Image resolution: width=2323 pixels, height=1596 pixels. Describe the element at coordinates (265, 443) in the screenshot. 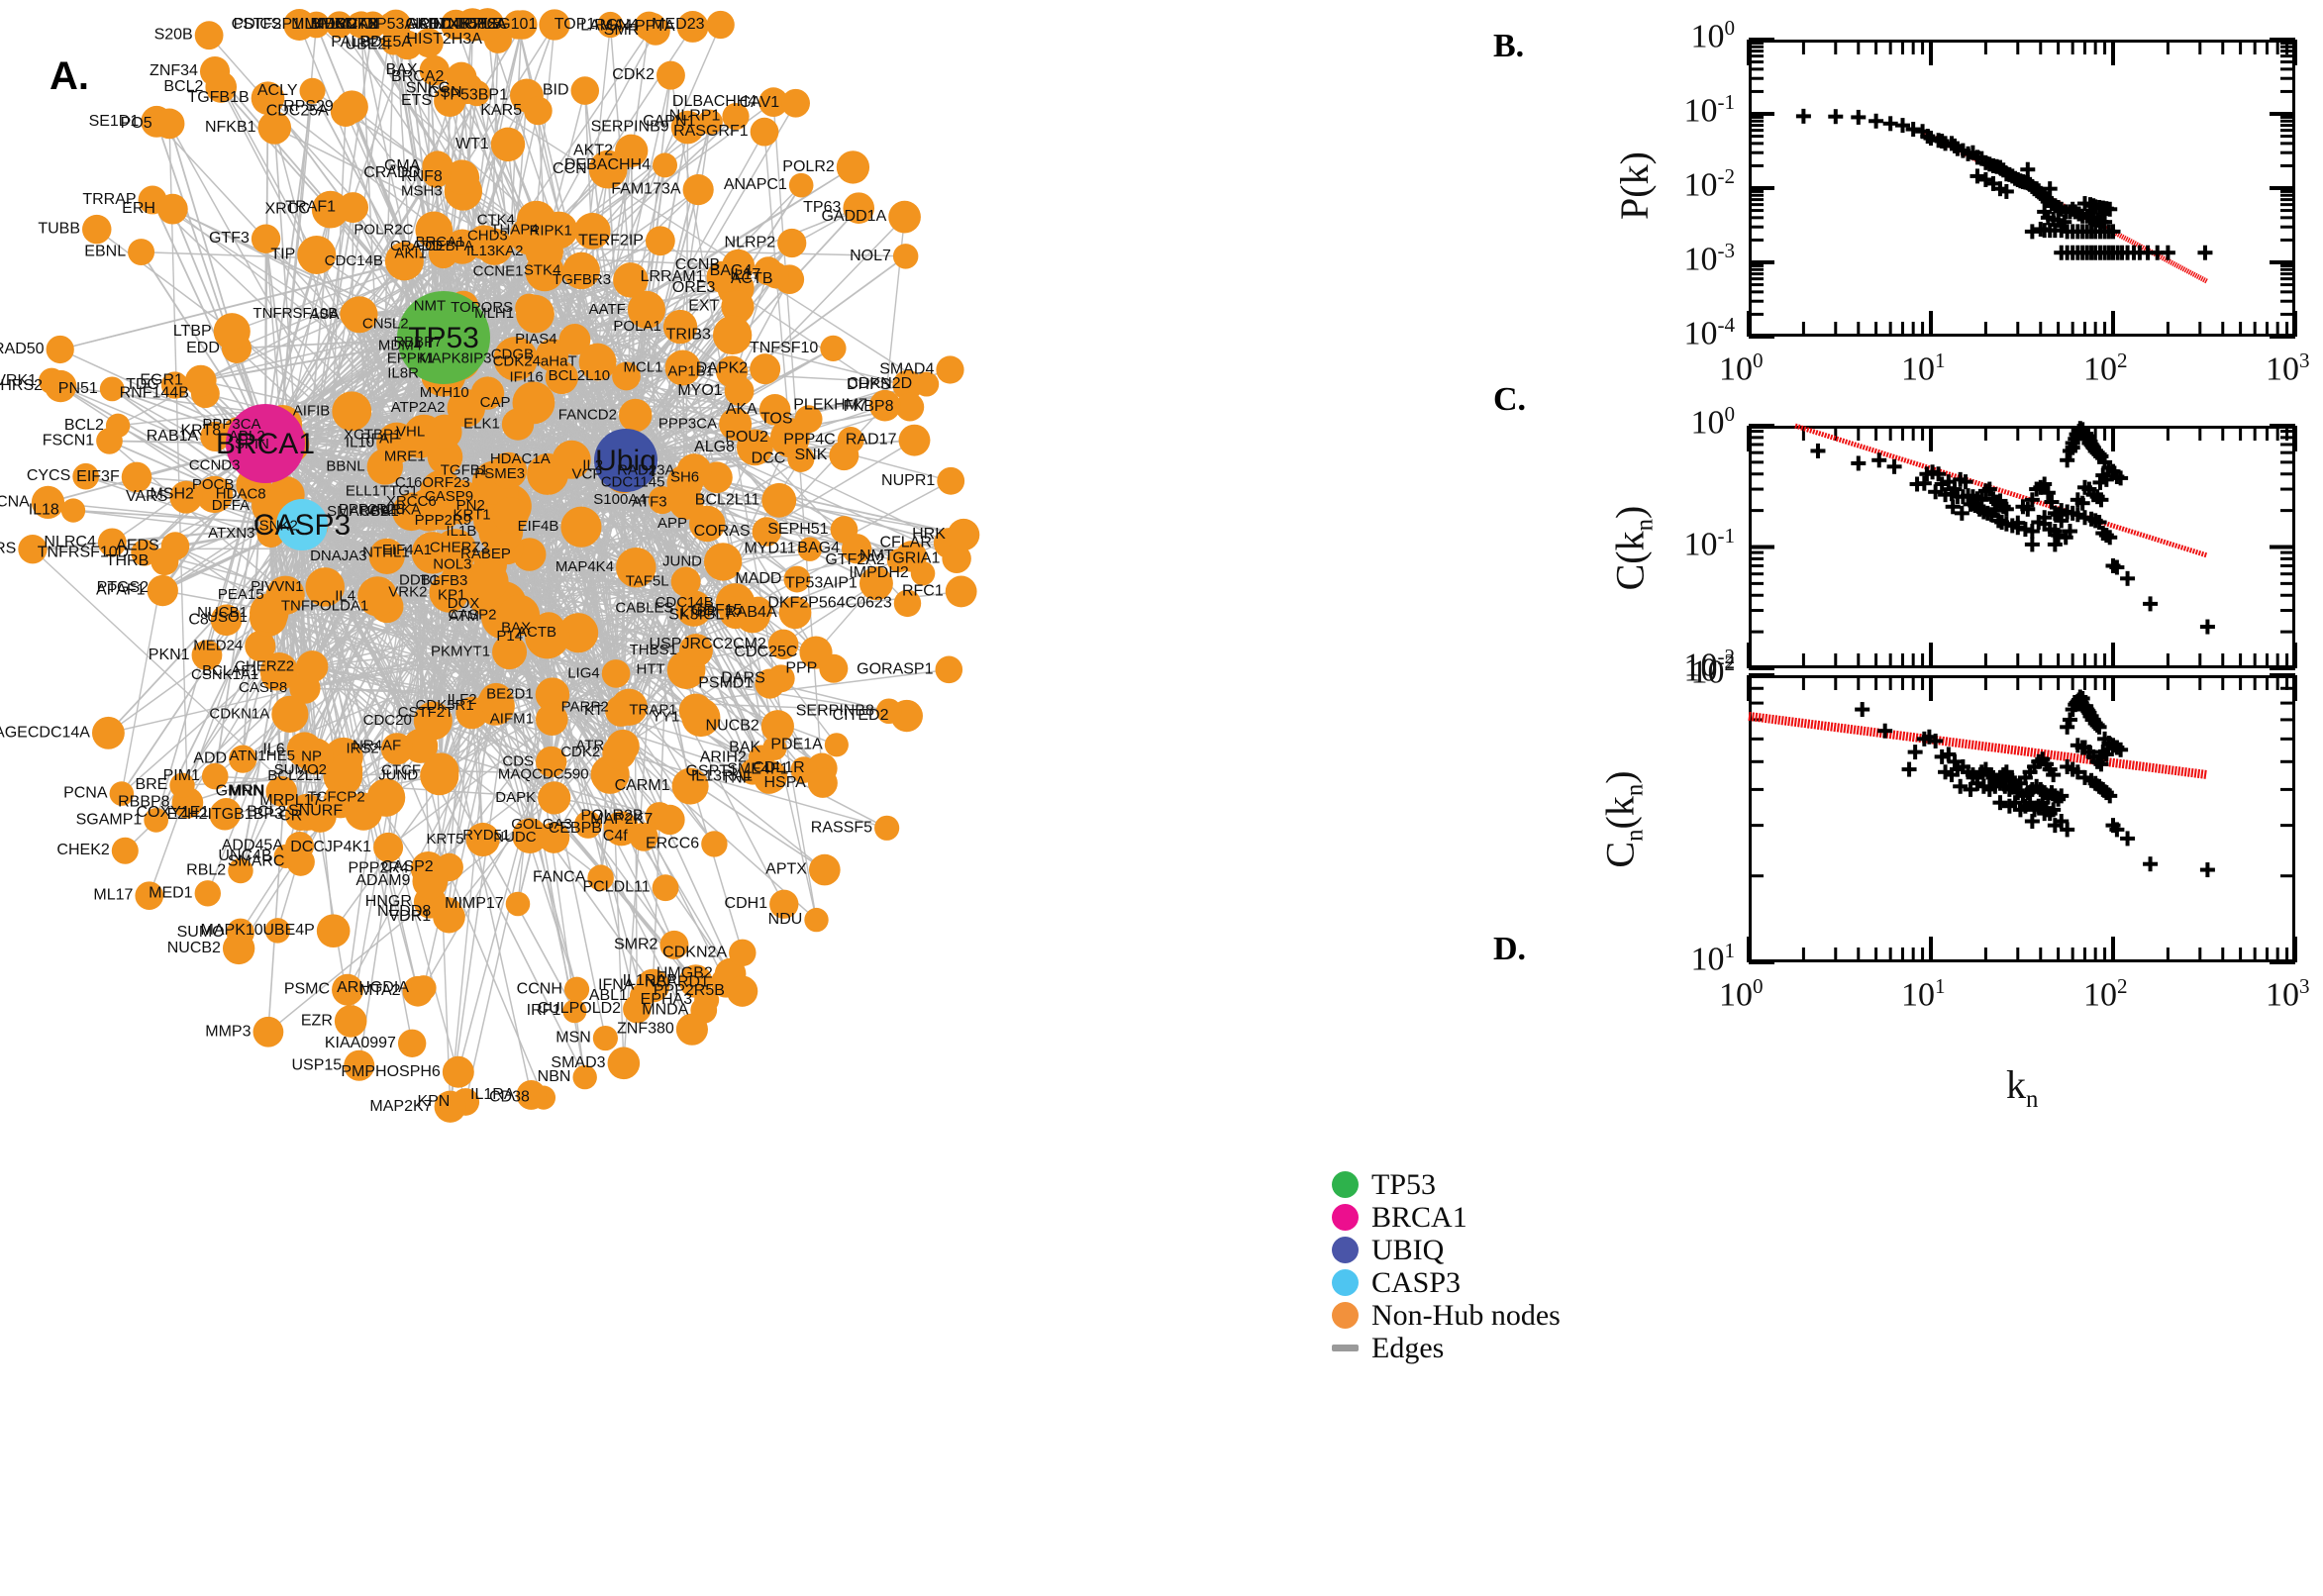

I see `hub-node-brca1` at that location.